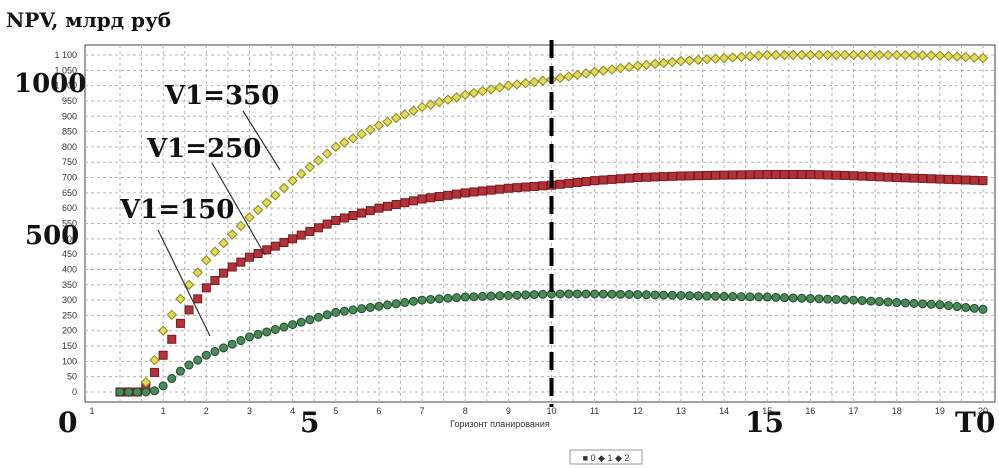 The height and width of the screenshot is (468, 999). What do you see at coordinates (163, 411) in the screenshot?
I see `x-tick-label: 1` at bounding box center [163, 411].